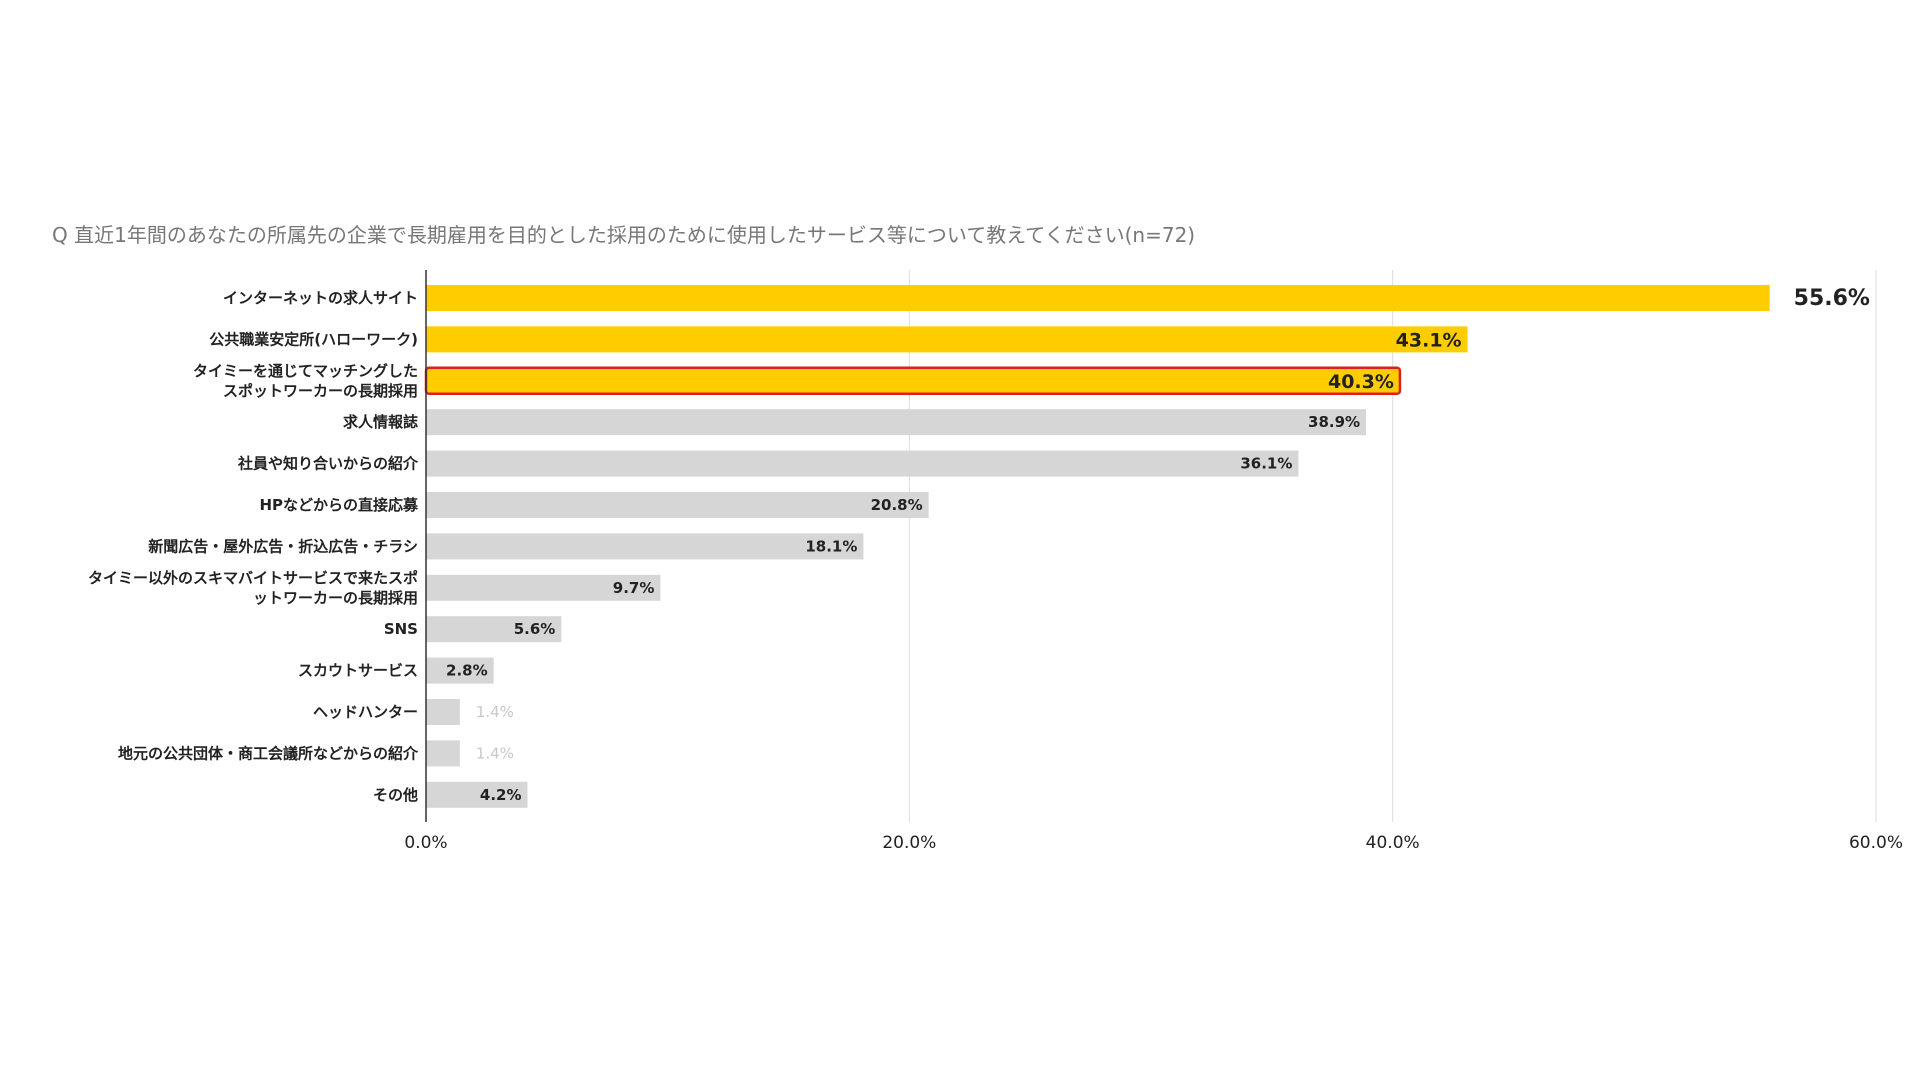 The width and height of the screenshot is (1919, 1080). I want to click on value-label: 20.8%, so click(897, 505).